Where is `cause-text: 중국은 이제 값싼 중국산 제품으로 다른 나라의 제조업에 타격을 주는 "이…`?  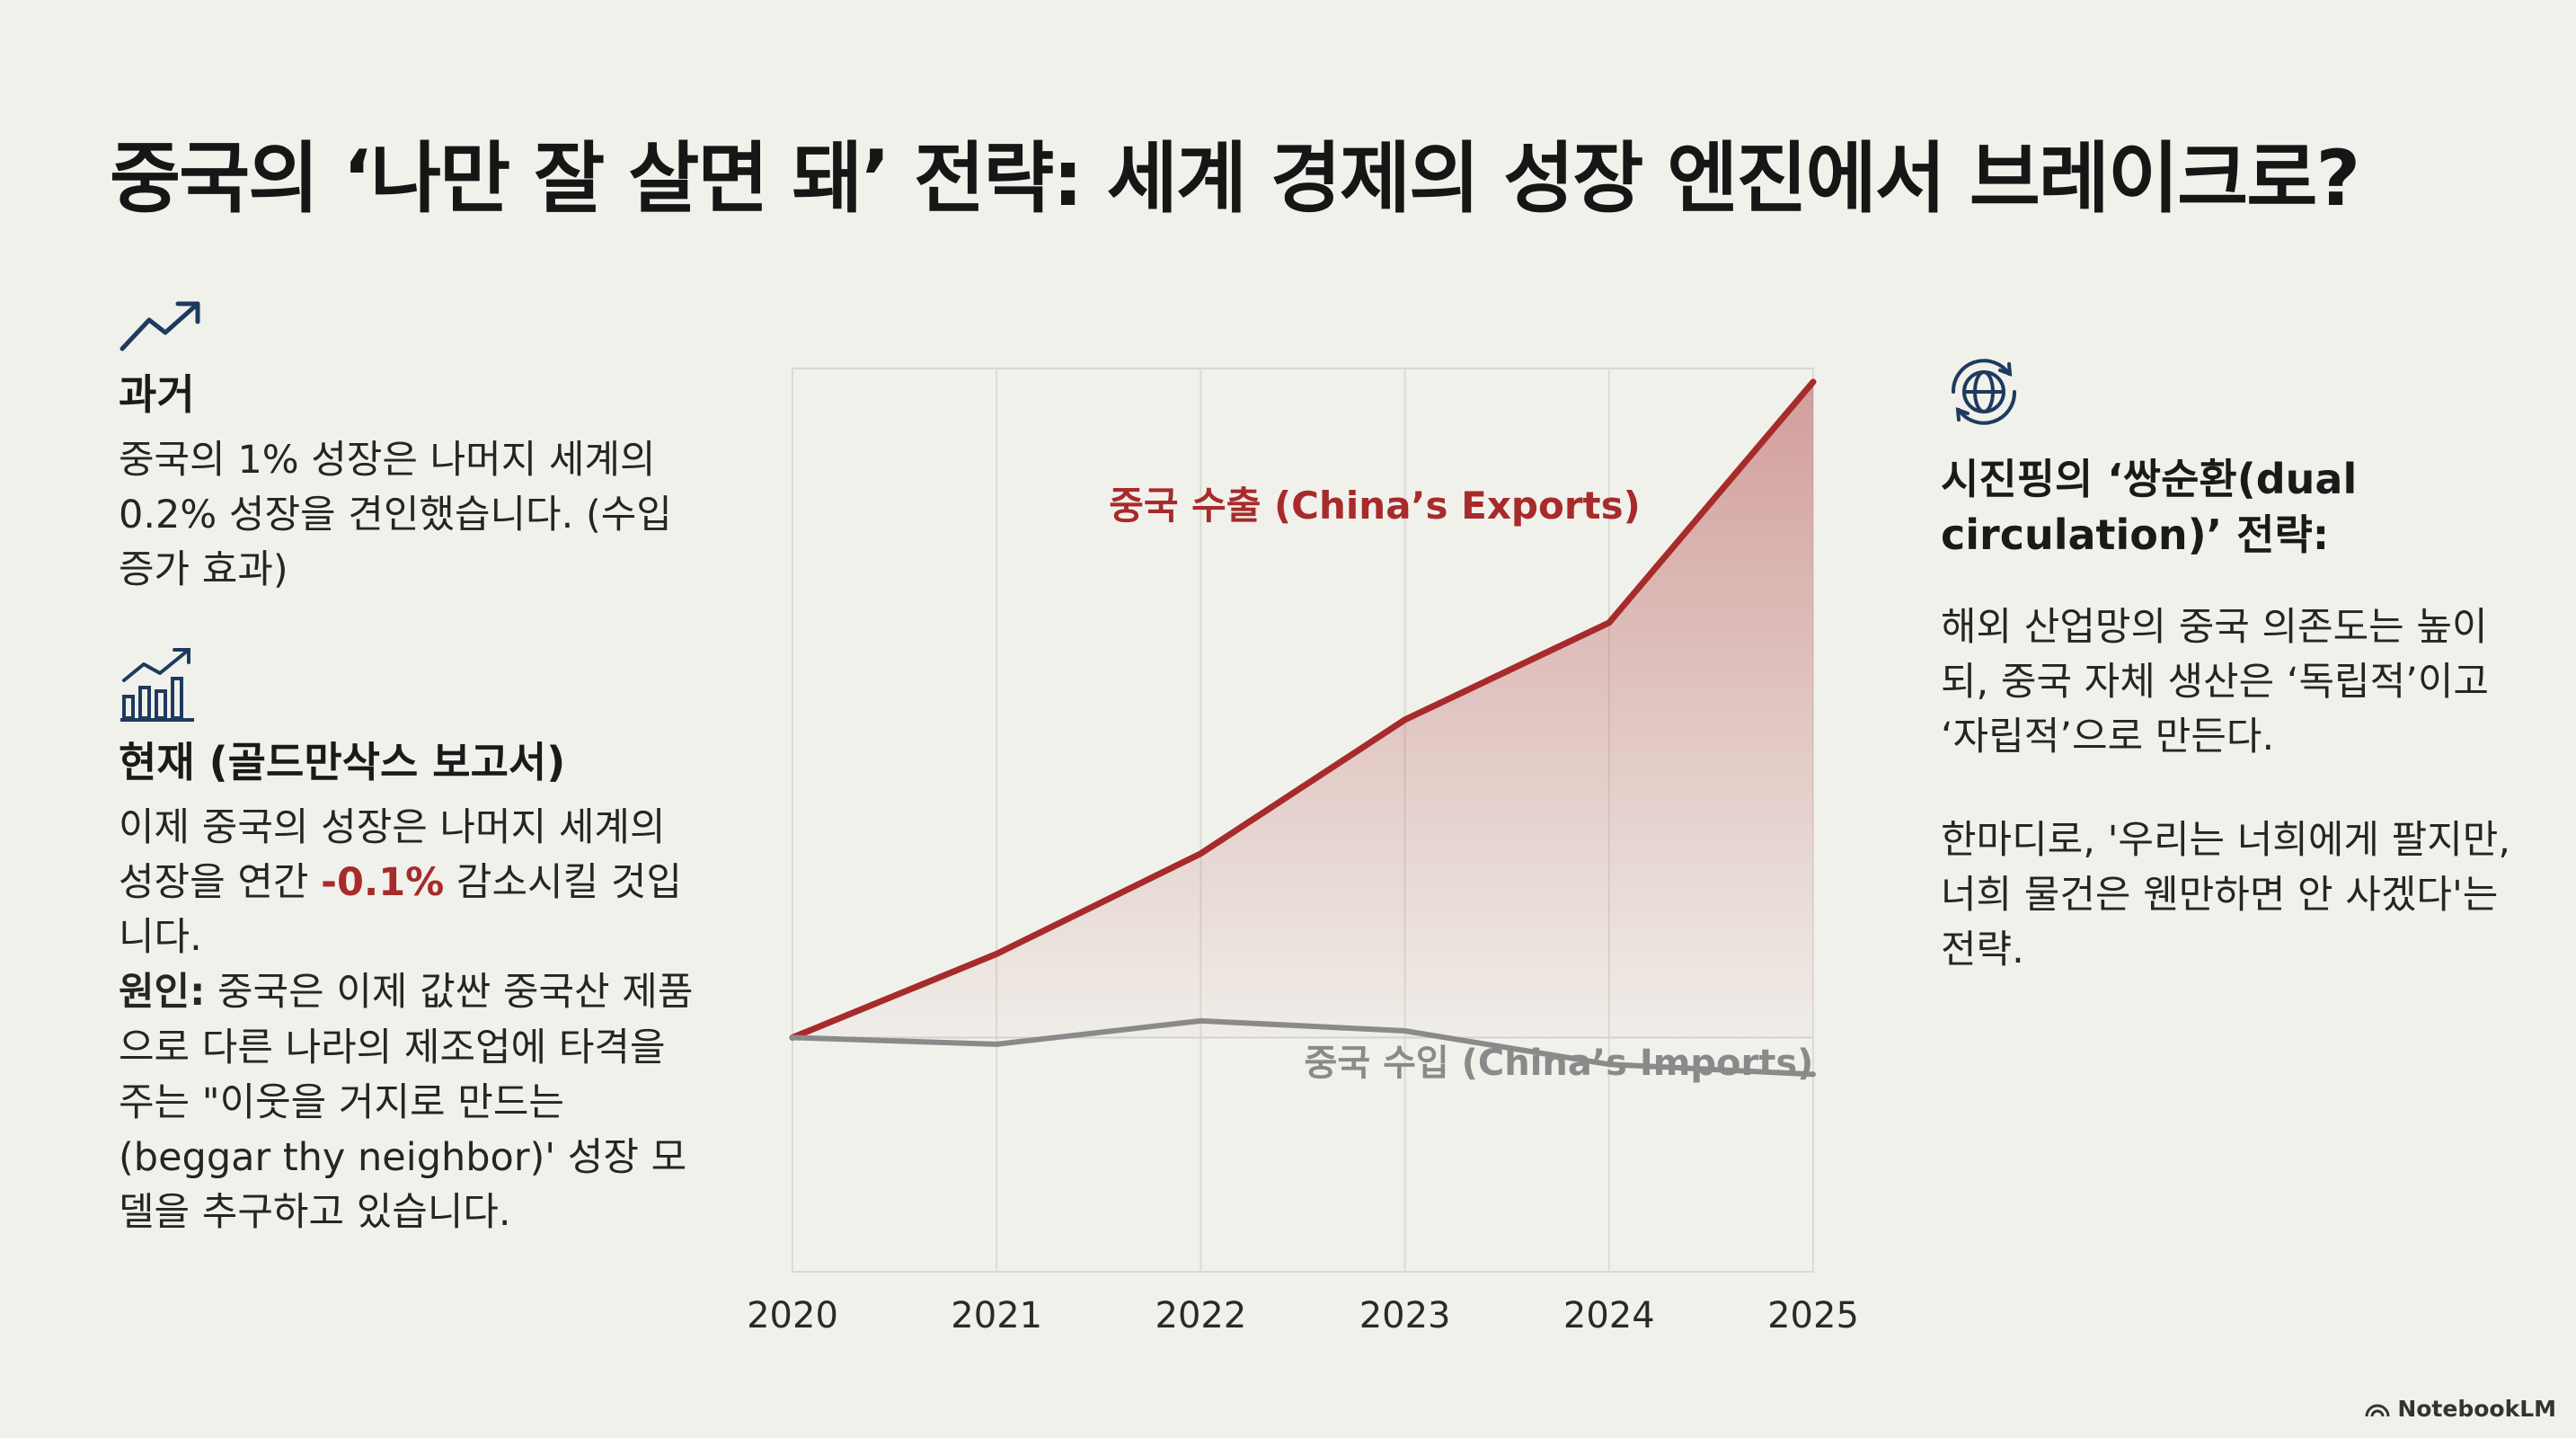 cause-text: 중국은 이제 값싼 중국산 제품으로 다른 나라의 제조업에 타격을 주는 "이… is located at coordinates (406, 1102).